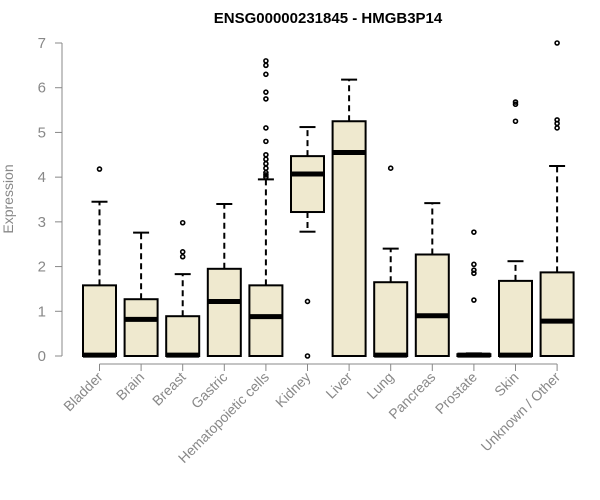 This screenshot has width=600, height=500. Describe the element at coordinates (456, 393) in the screenshot. I see `x-tick-label: Prostate` at that location.